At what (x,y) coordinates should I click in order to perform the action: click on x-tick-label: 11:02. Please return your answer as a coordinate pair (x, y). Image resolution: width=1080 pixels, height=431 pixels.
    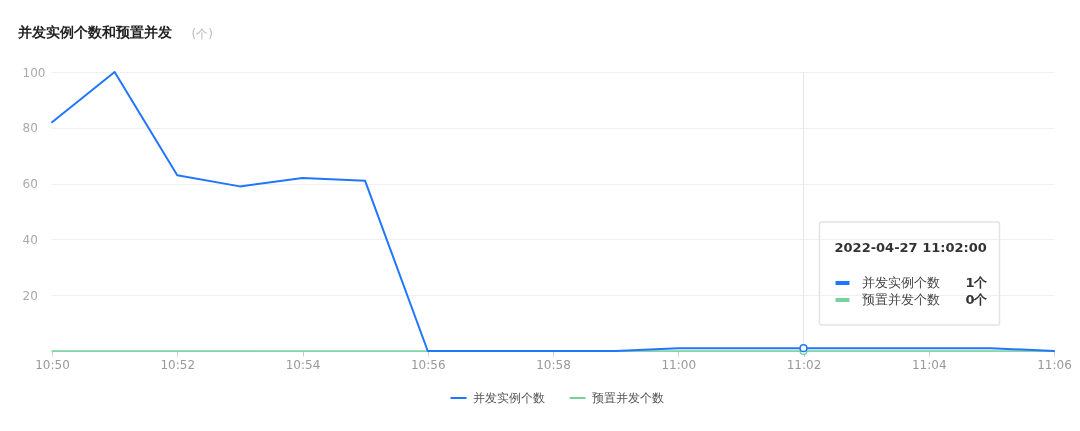
    Looking at the image, I should click on (804, 364).